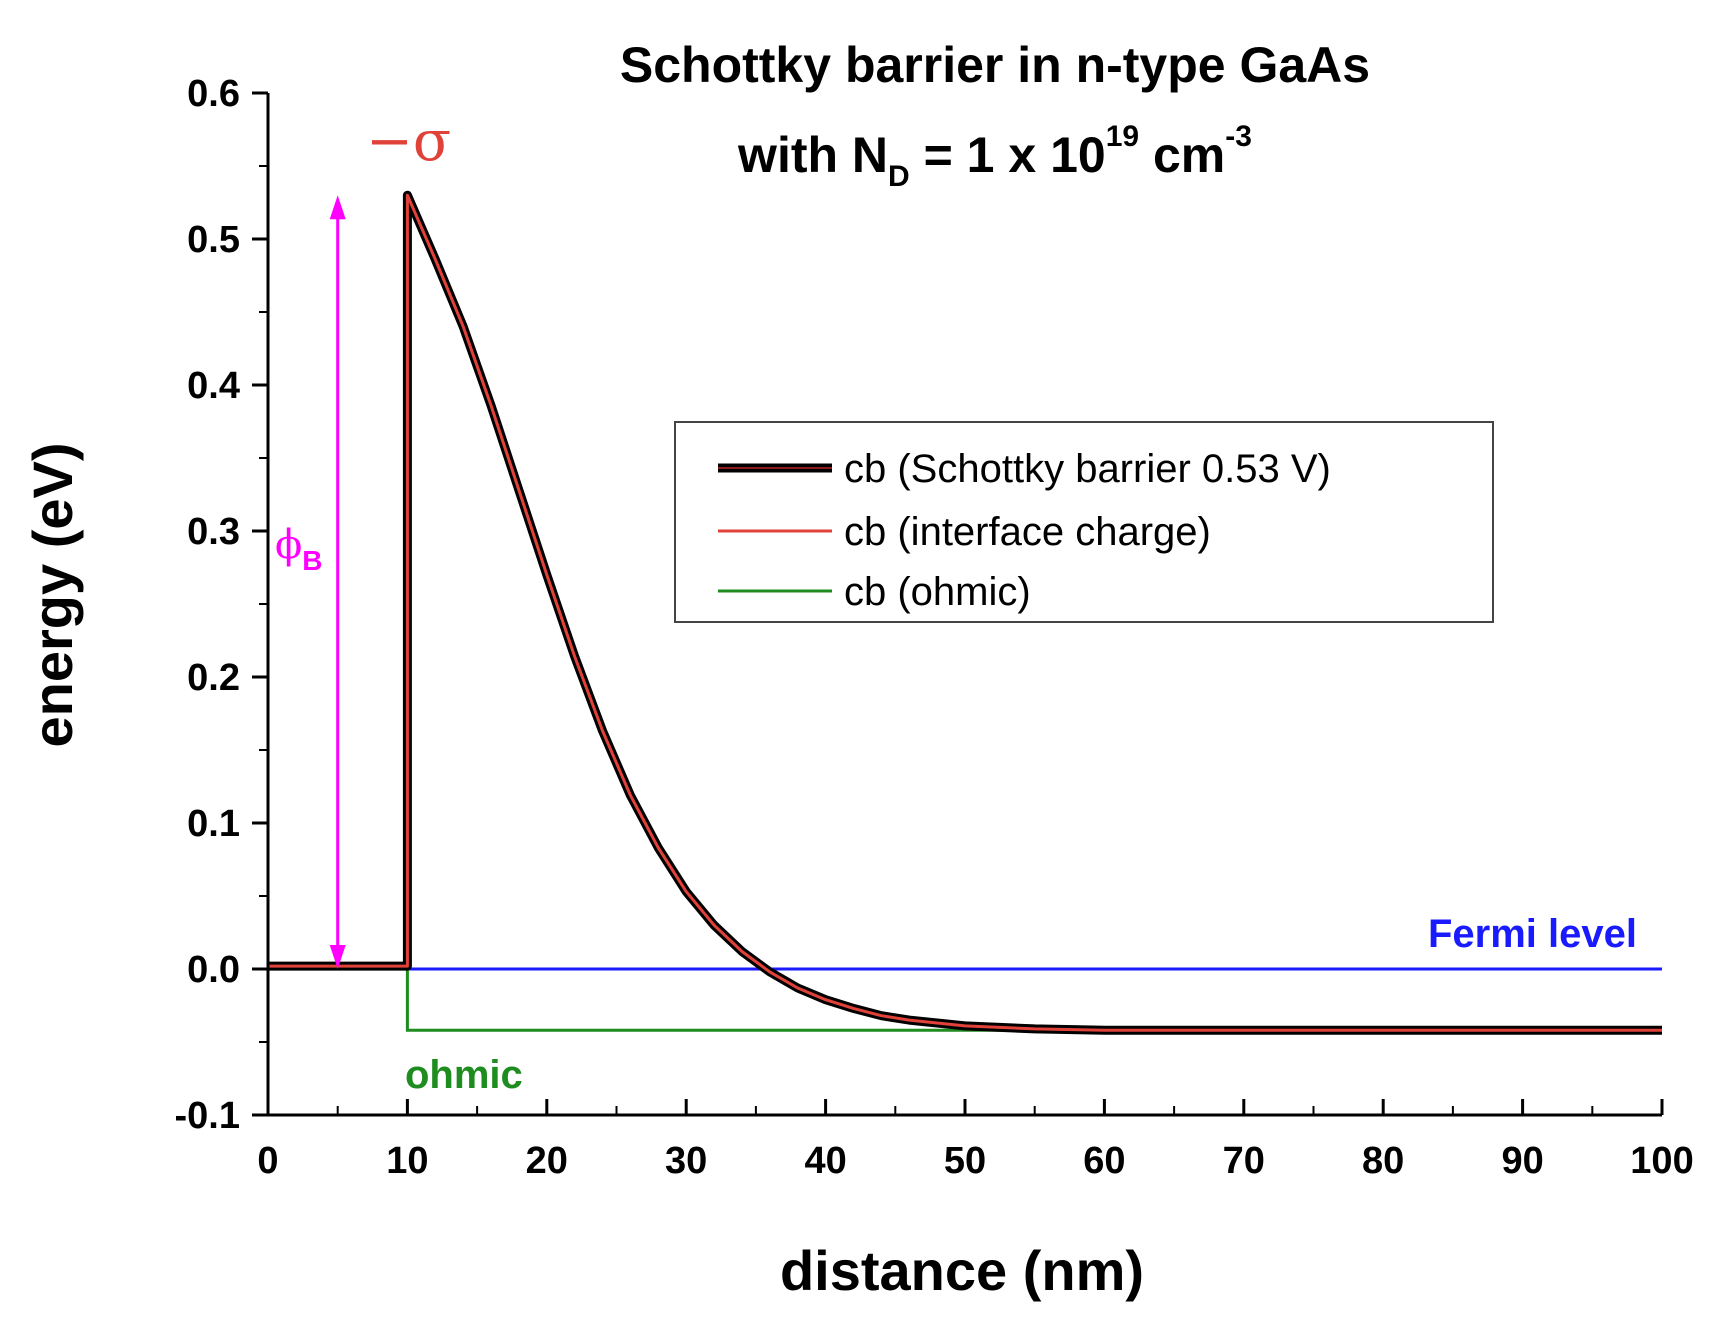  Describe the element at coordinates (407, 1161) in the screenshot. I see `x-tick-label: 10` at that location.